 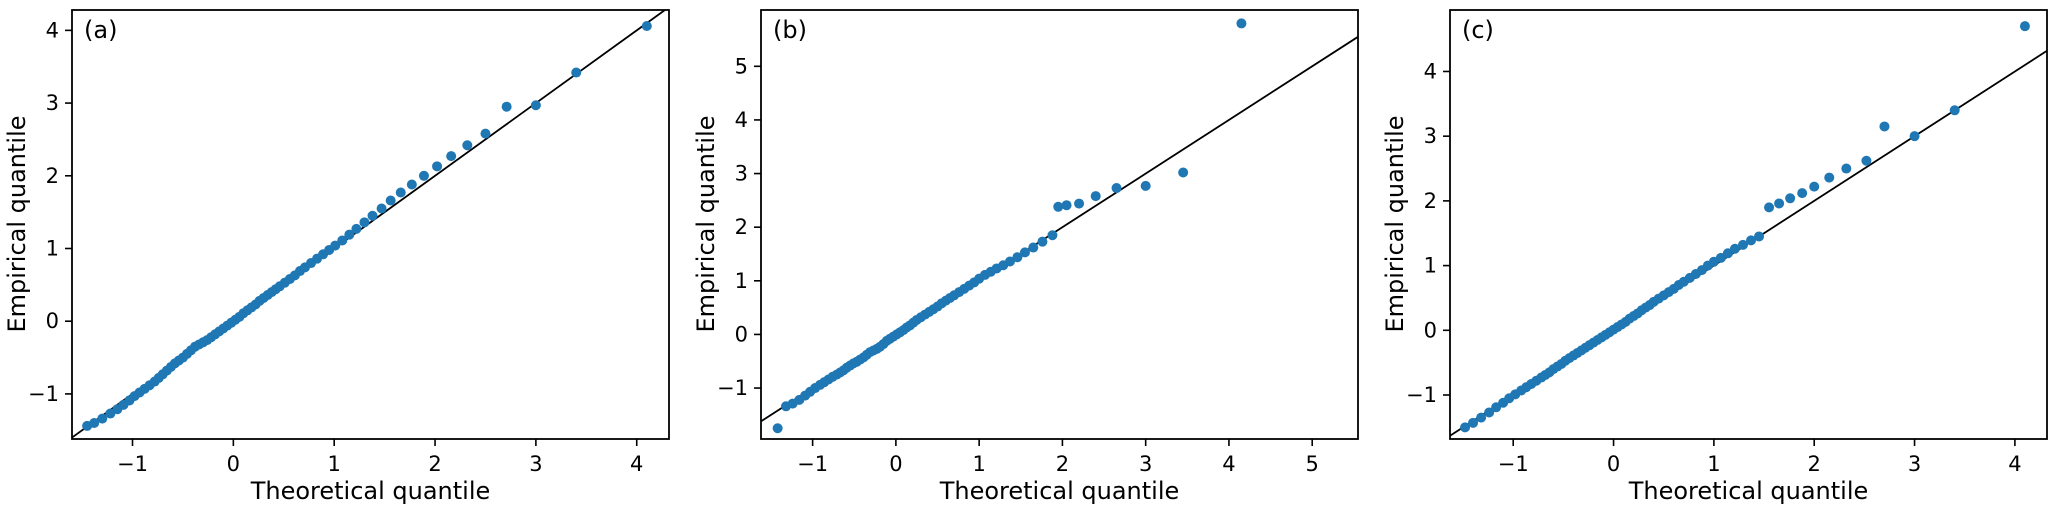 What do you see at coordinates (1059, 491) in the screenshot?
I see `x-axis-label-b: Theoretical quantile` at bounding box center [1059, 491].